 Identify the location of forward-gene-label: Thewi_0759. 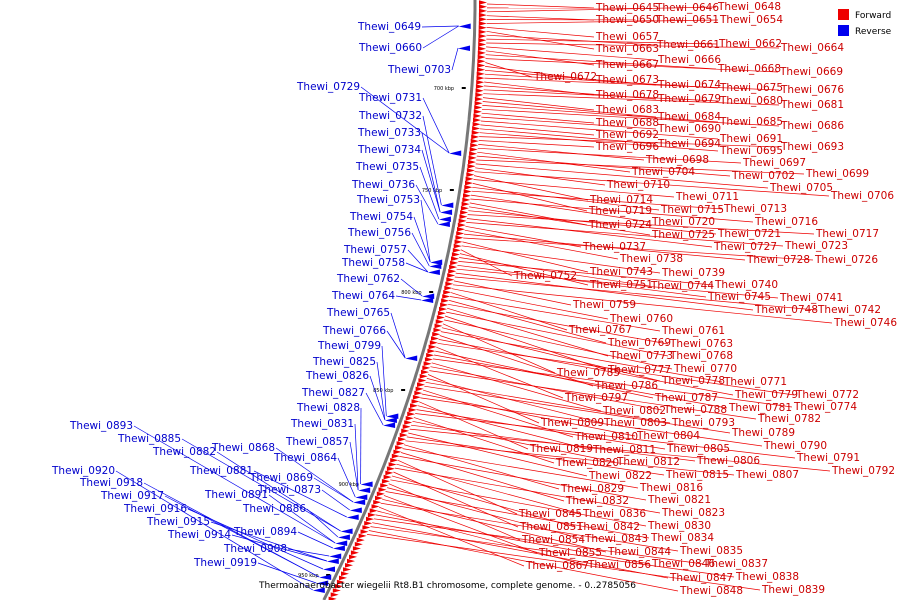
(604, 305).